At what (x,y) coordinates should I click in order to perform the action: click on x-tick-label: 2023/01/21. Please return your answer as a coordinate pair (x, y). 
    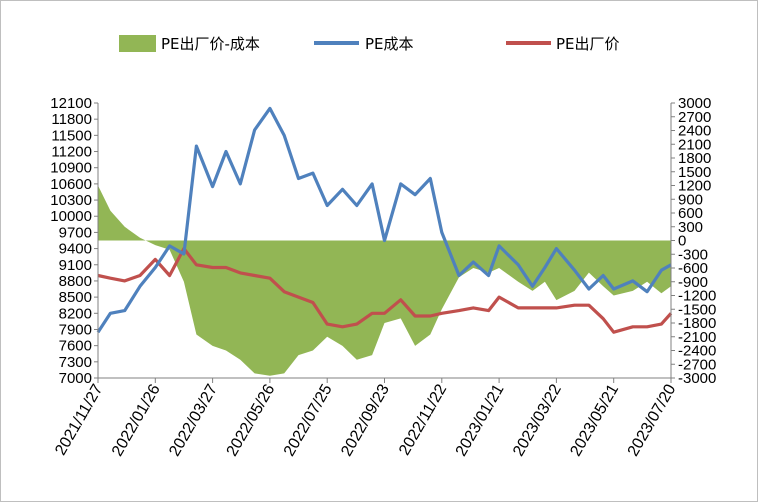
    Looking at the image, I should click on (480, 420).